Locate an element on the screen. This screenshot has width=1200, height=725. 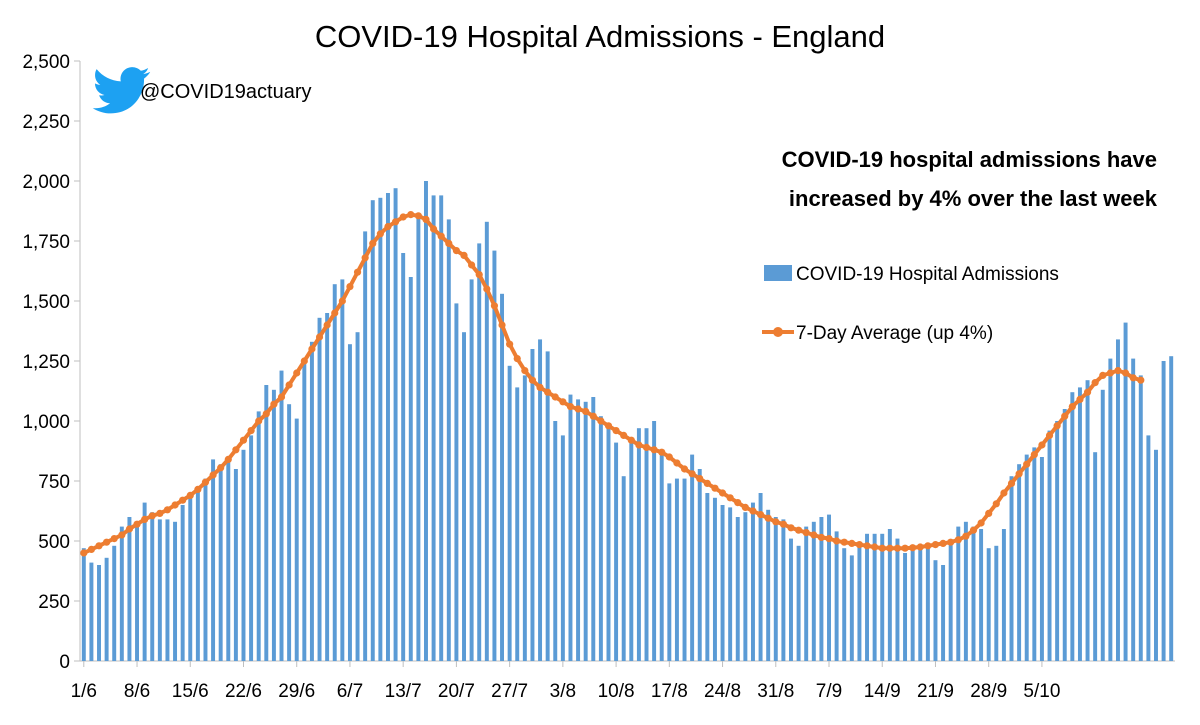
x-tick-label: 10/8 is located at coordinates (616, 691).